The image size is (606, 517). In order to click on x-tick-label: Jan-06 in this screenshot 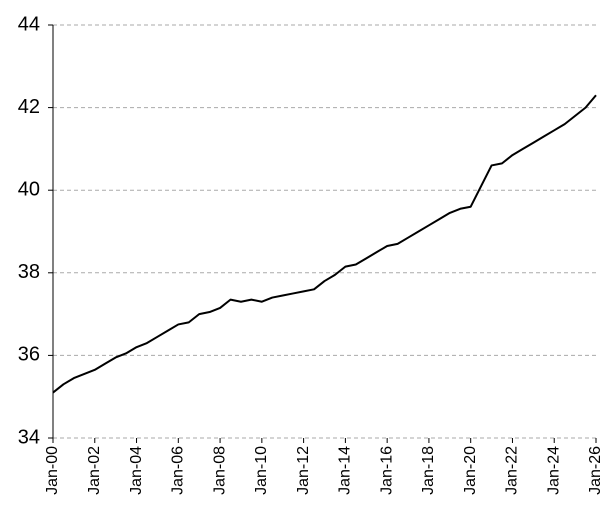, I will do `click(178, 470)`.